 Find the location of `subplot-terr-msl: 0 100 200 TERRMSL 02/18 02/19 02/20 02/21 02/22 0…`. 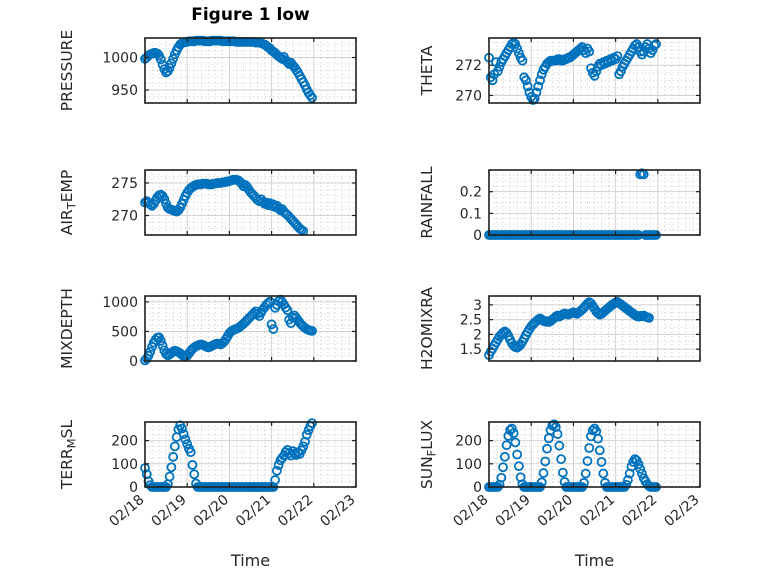

subplot-terr-msl: 0 100 200 TERRMSL 02/18 02/19 02/20 02/21 02/22 0… is located at coordinates (208, 474).